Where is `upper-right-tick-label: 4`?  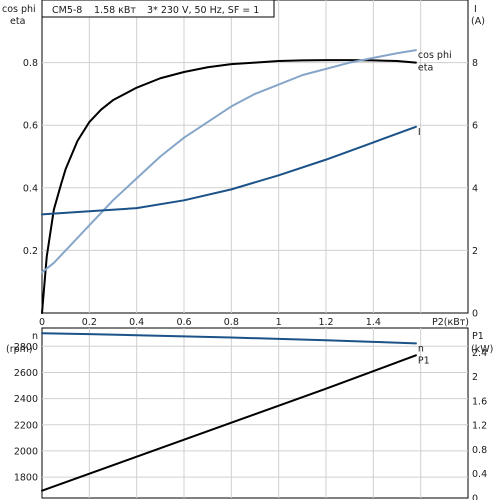 upper-right-tick-label: 4 is located at coordinates (475, 188).